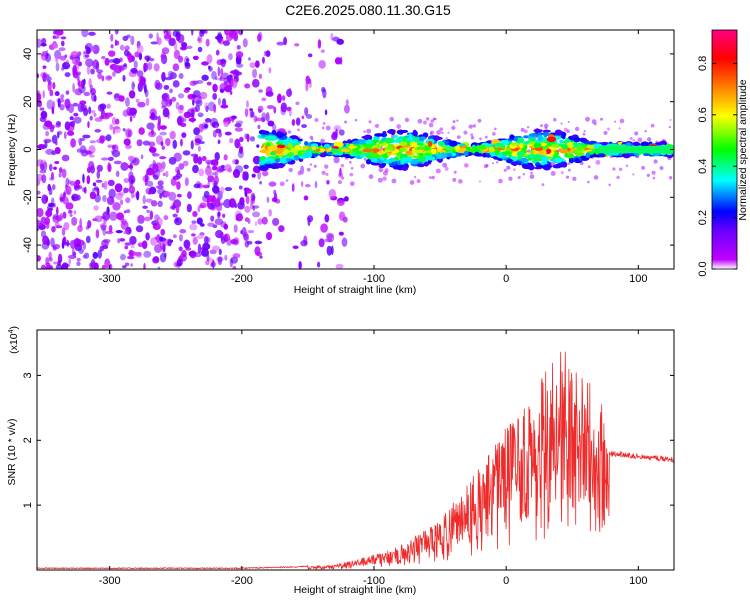 Image resolution: width=750 pixels, height=600 pixels. Describe the element at coordinates (703, 114) in the screenshot. I see `colorbar-tick-label: 0.6` at that location.